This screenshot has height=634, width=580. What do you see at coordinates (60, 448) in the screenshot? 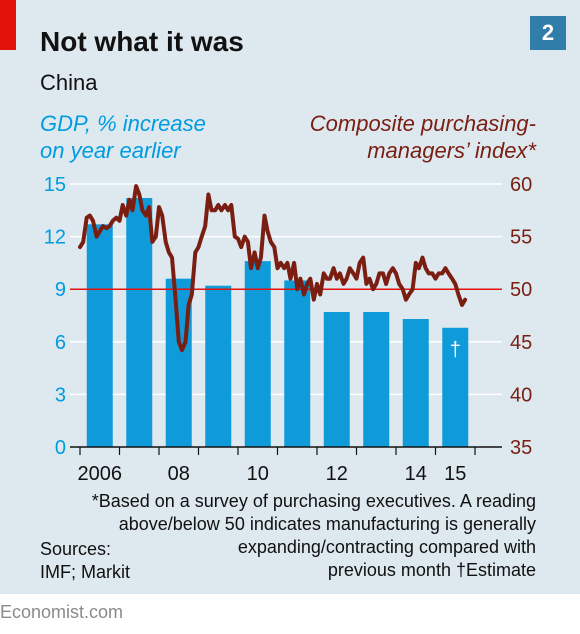
I see `left-tick-label: 0` at bounding box center [60, 448].